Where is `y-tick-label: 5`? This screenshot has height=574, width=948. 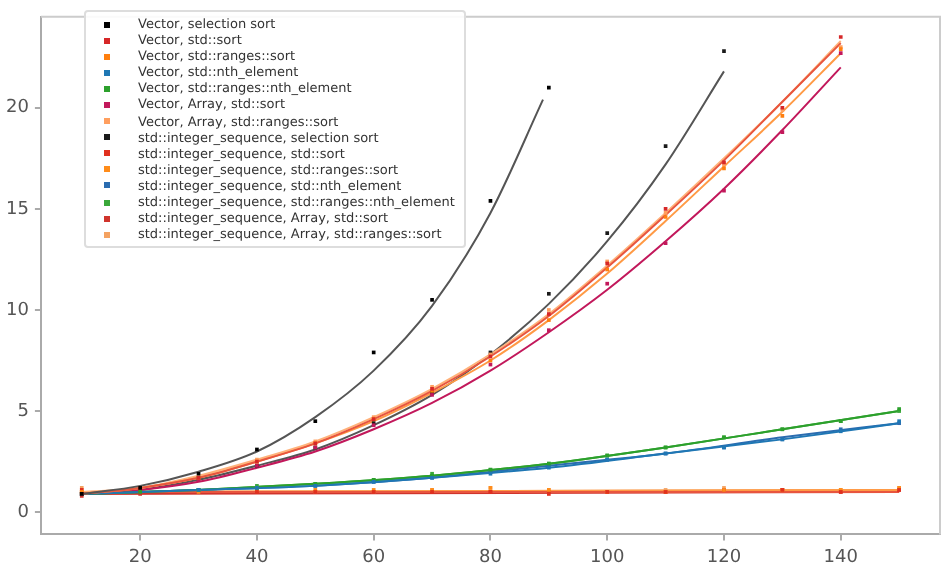
y-tick-label: 5 is located at coordinates (23, 411).